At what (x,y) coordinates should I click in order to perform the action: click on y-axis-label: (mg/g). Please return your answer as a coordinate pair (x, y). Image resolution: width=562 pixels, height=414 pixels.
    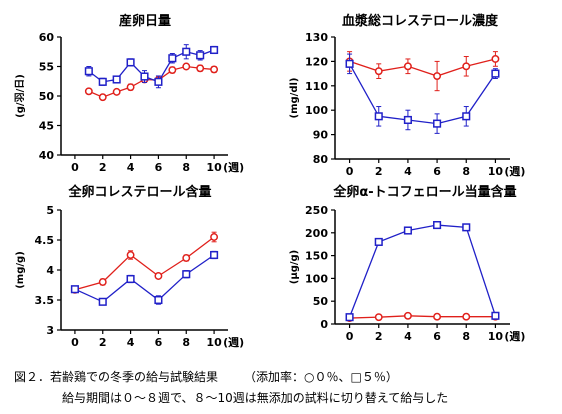
    Looking at the image, I should click on (20, 270).